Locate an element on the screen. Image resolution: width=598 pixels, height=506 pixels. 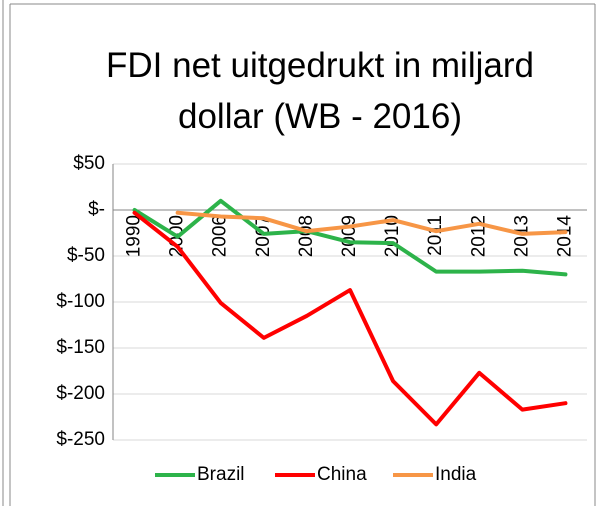
y-tick-label: $-250 is located at coordinates (80, 439).